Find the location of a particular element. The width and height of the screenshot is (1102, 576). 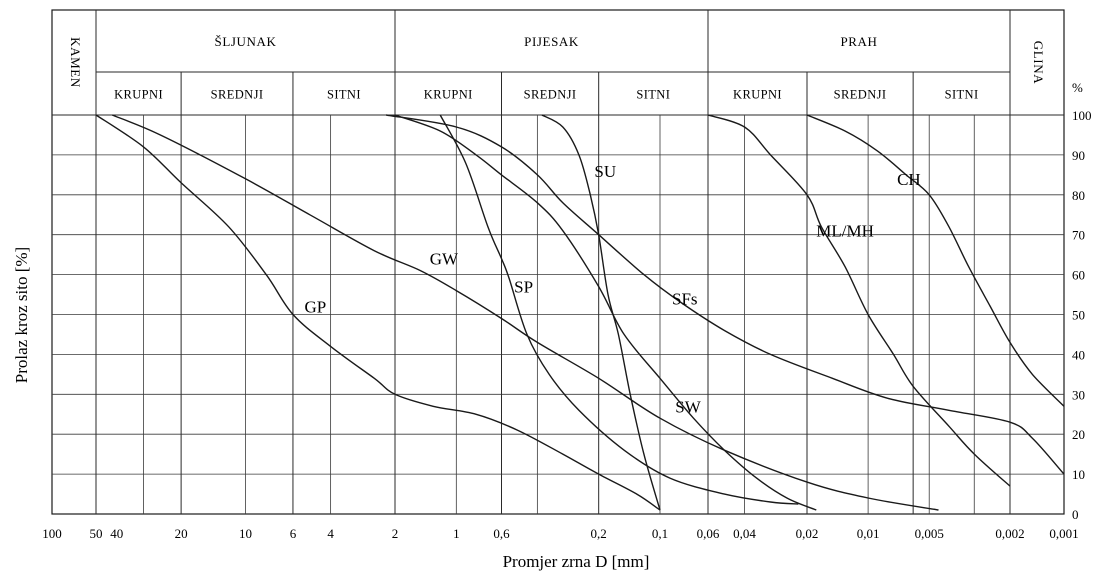

x-tick-label: 2 is located at coordinates (395, 533).